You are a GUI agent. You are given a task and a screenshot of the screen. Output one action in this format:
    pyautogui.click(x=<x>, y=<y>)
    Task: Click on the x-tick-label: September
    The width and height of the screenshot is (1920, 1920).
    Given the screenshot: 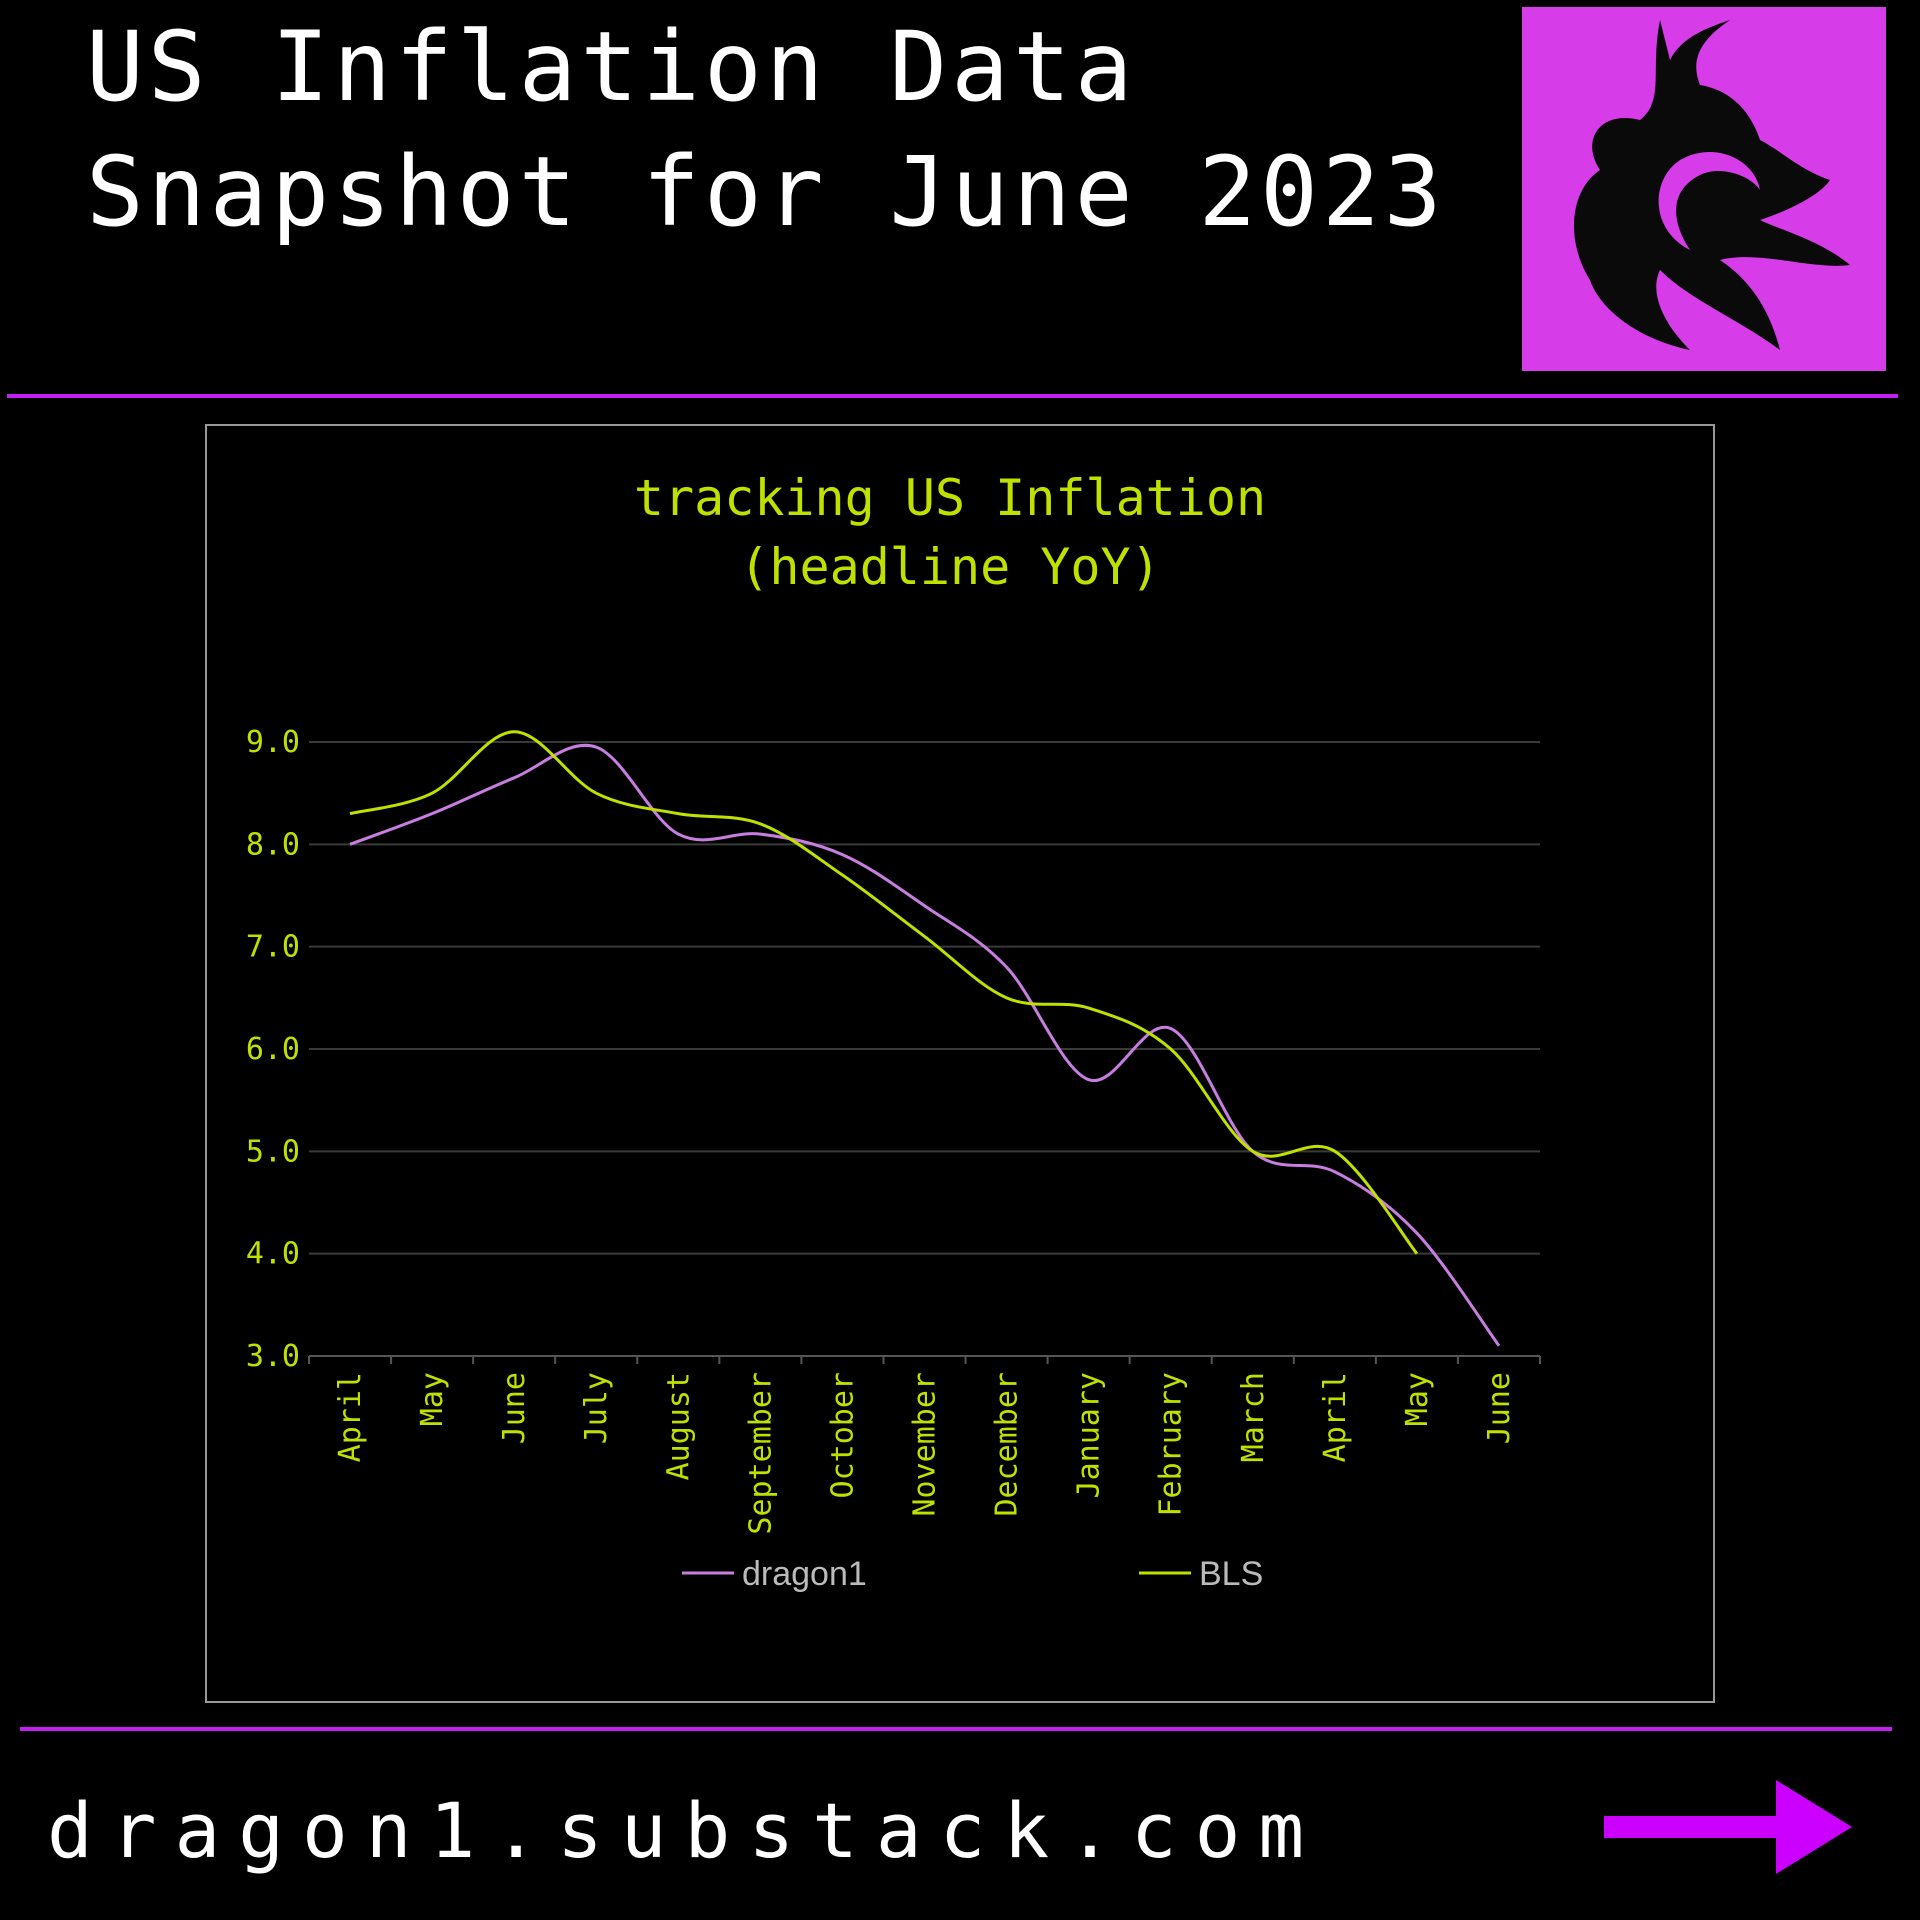 What is the action you would take?
    pyautogui.click(x=760, y=1453)
    